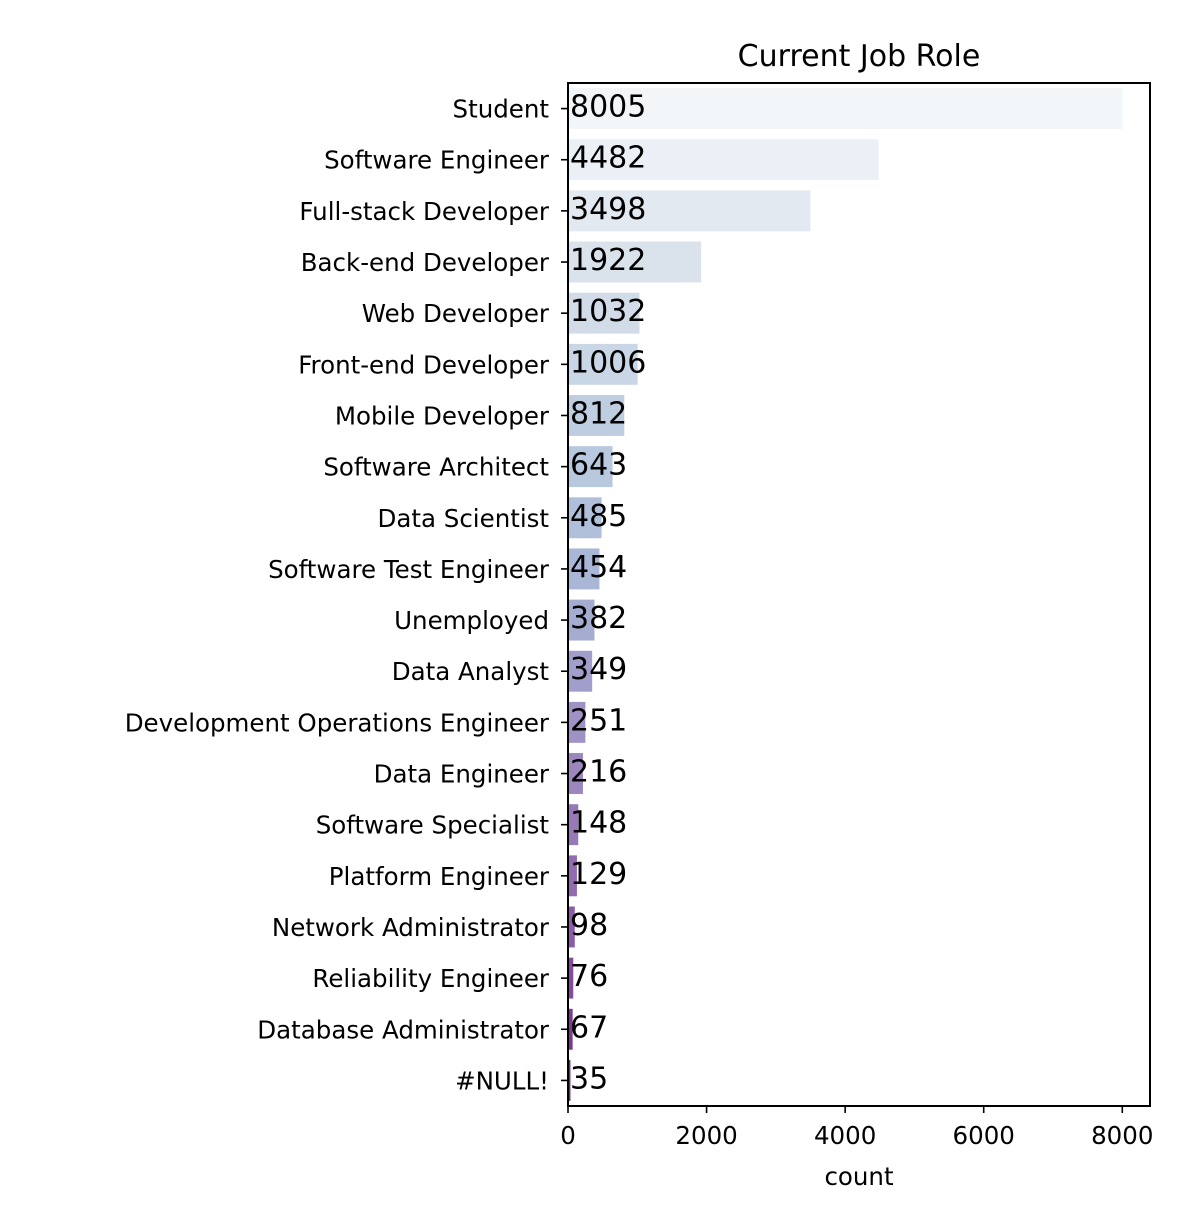  Describe the element at coordinates (589, 925) in the screenshot. I see `data-label: 98` at that location.